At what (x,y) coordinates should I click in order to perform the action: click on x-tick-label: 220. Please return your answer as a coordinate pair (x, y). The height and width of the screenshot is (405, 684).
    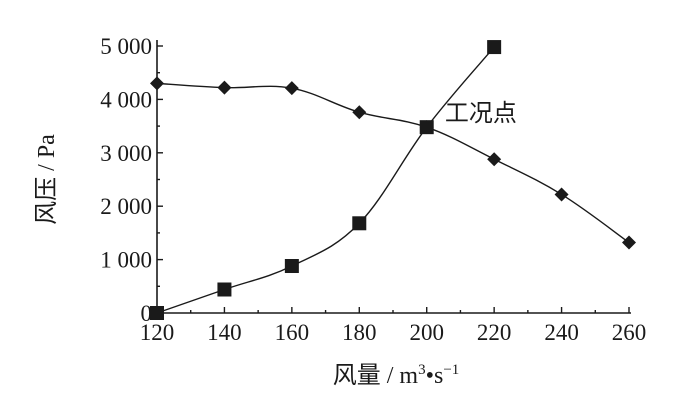
    Looking at the image, I should click on (494, 332).